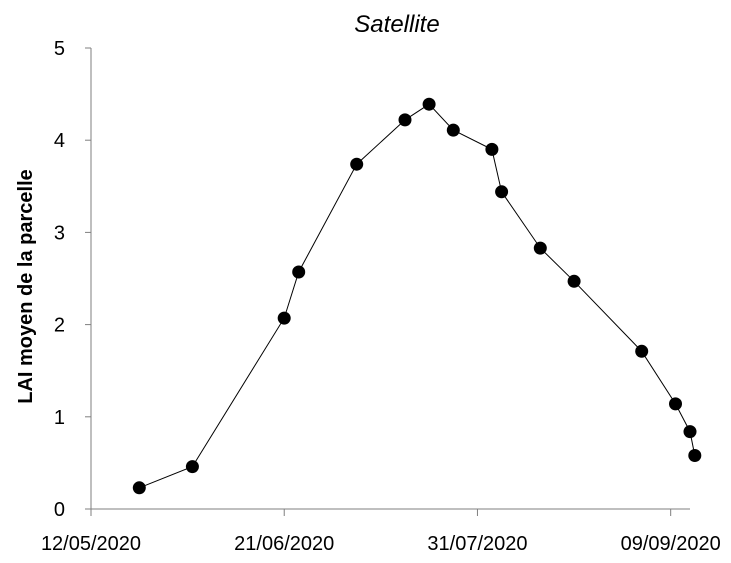 The height and width of the screenshot is (563, 731). Describe the element at coordinates (59, 418) in the screenshot. I see `y-tick-label: 1` at that location.